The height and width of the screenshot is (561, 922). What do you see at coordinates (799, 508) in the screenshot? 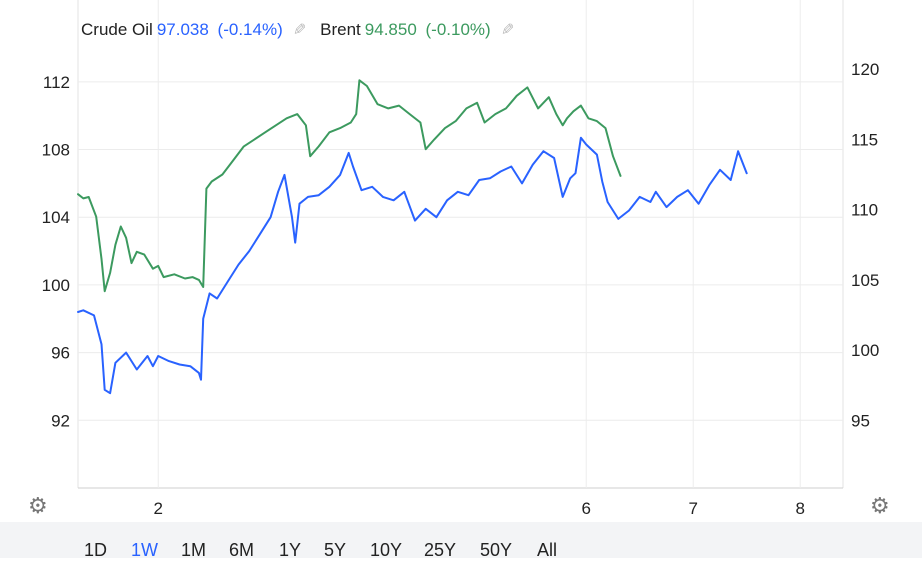
I see `x-tick-label: 8` at bounding box center [799, 508].